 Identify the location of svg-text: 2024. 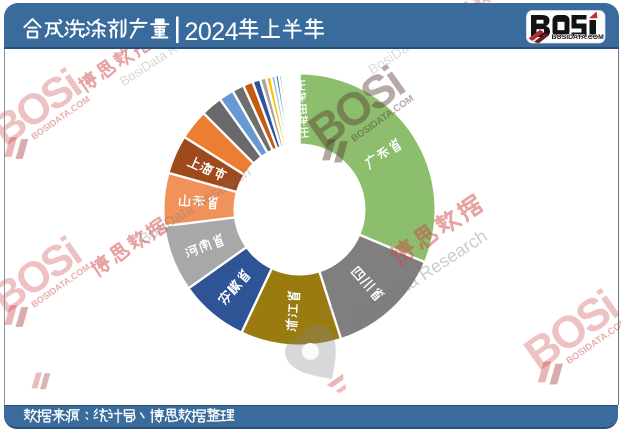
(212, 32).